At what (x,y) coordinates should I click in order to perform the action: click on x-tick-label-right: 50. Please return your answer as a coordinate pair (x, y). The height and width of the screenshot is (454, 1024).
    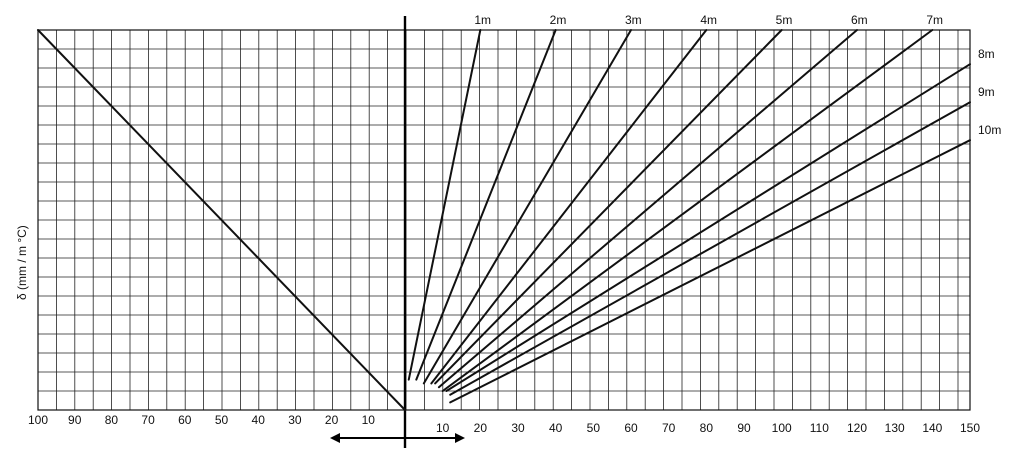
    Looking at the image, I should click on (594, 428).